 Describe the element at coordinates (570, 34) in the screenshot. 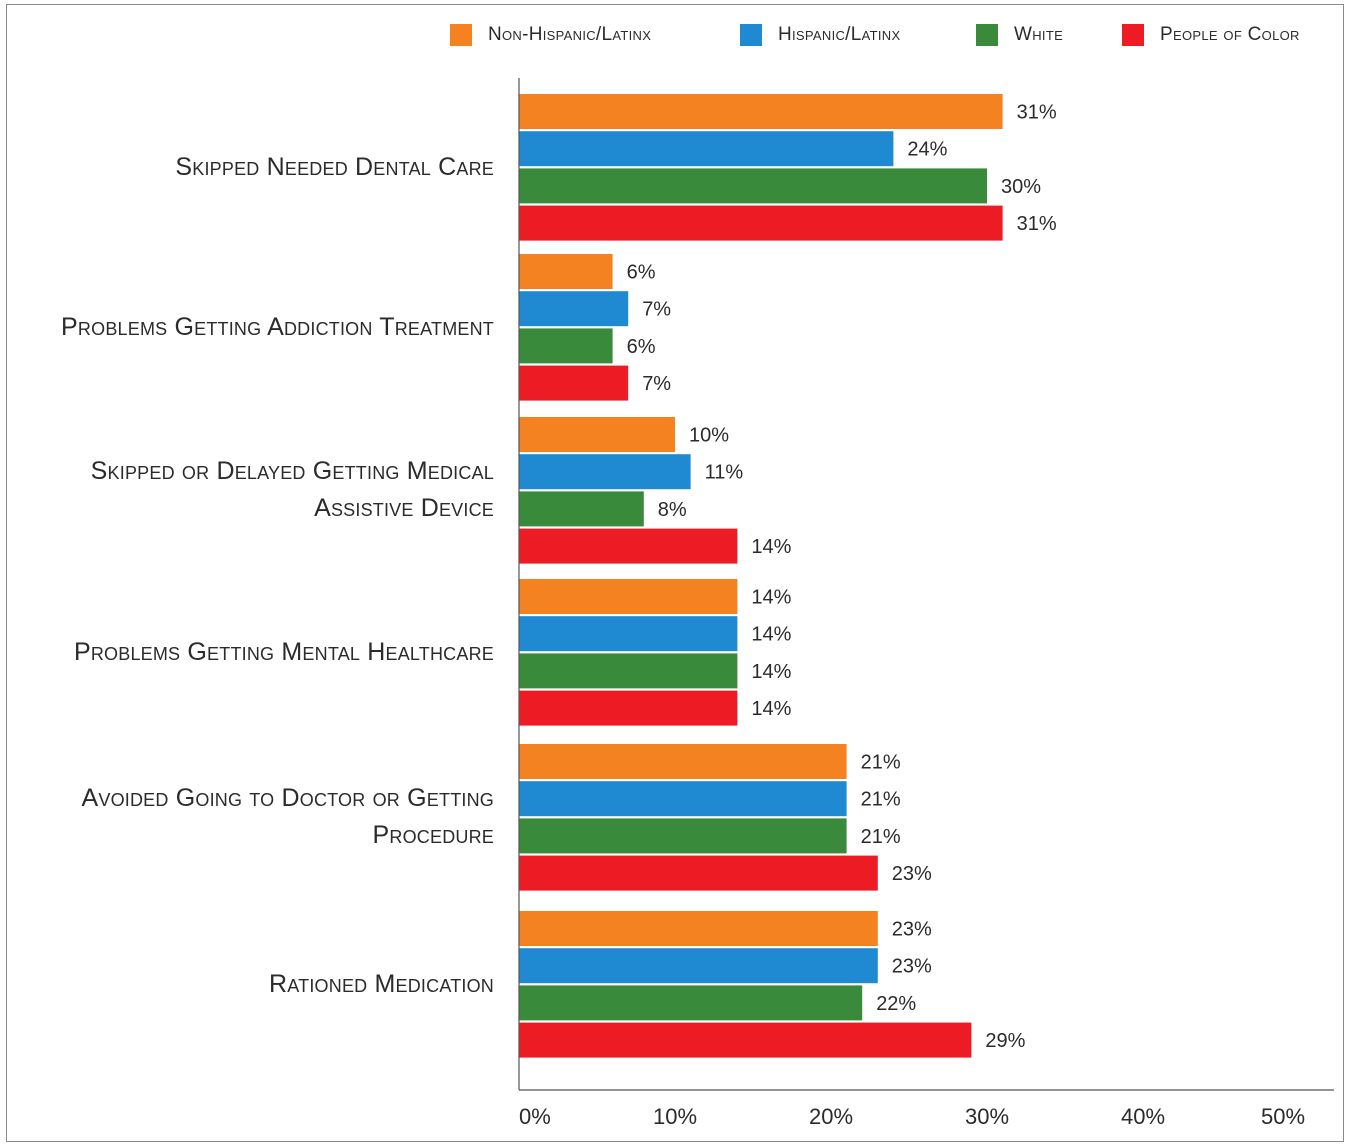

I see `legend-label: Non-Hispanic/Latinx` at that location.